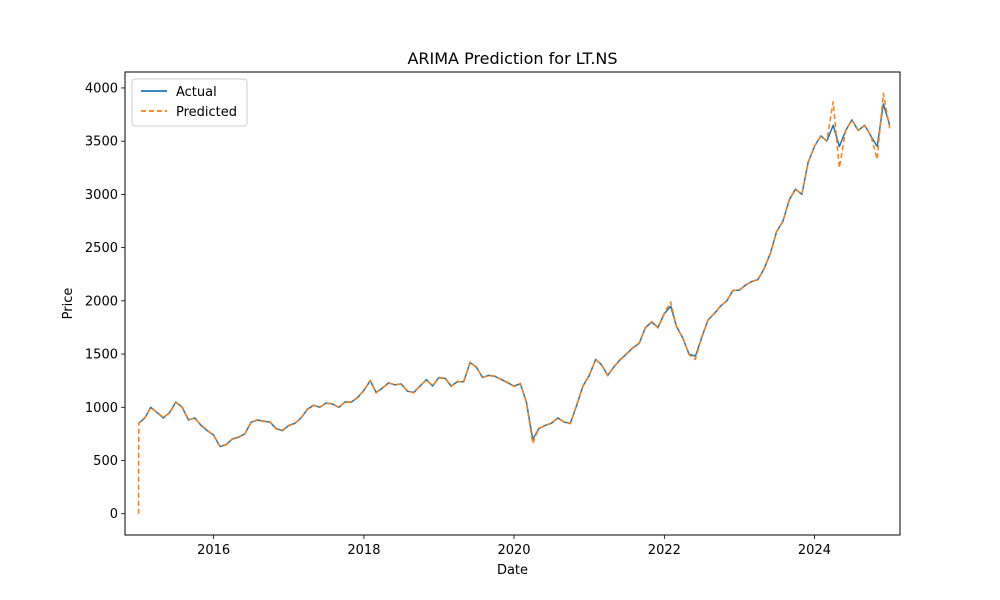 The image size is (1000, 600). Describe the element at coordinates (206, 112) in the screenshot. I see `legend-label-predicted: Predicted` at that location.